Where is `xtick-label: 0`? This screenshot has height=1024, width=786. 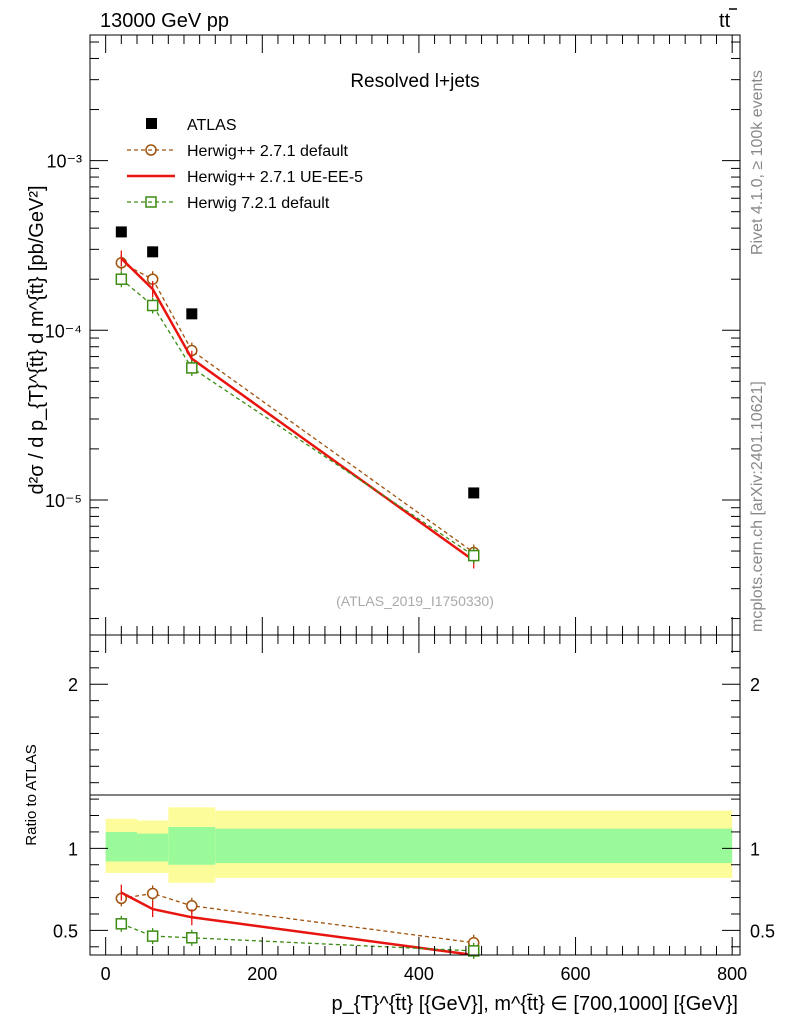
xtick-label: 0 is located at coordinates (106, 974).